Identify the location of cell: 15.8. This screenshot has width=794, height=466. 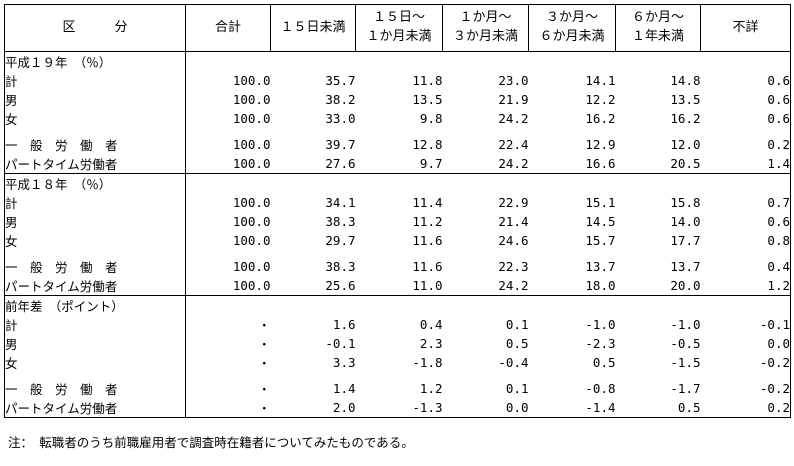
(685, 202).